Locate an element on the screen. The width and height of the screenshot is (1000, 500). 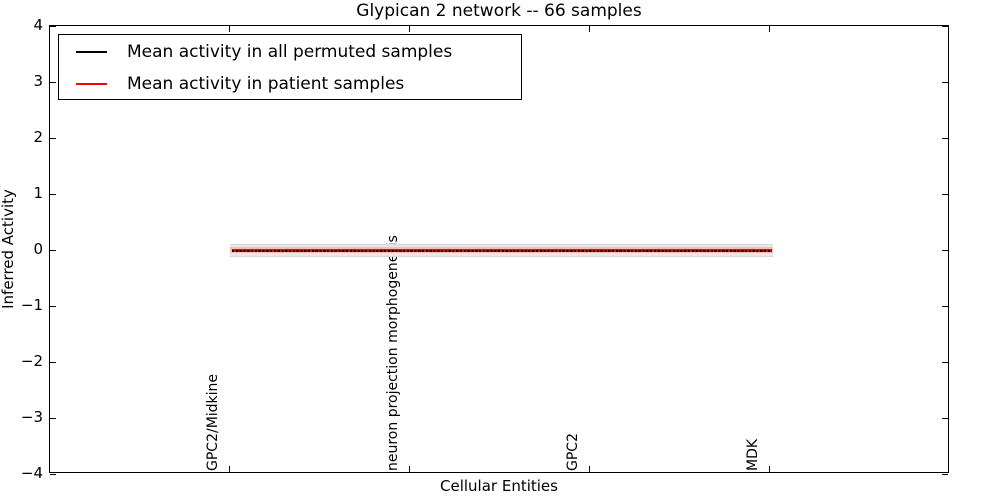
x-tick-entity-label: GPC2/Midkine is located at coordinates (213, 422).